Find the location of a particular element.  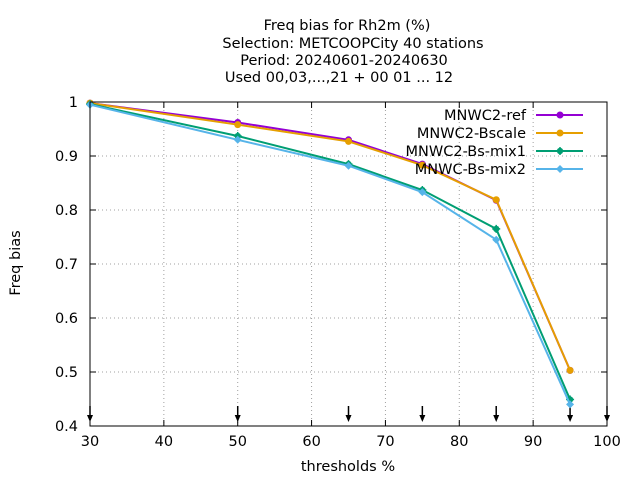

threshold-markers is located at coordinates (348, 414).